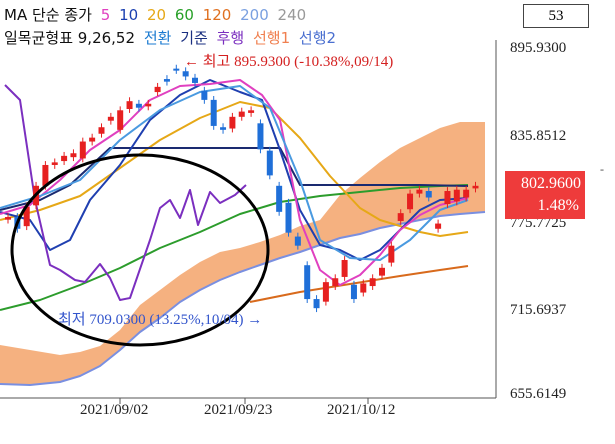  What do you see at coordinates (129, 15) in the screenshot?
I see `ma-legend-10: 10` at bounding box center [129, 15].